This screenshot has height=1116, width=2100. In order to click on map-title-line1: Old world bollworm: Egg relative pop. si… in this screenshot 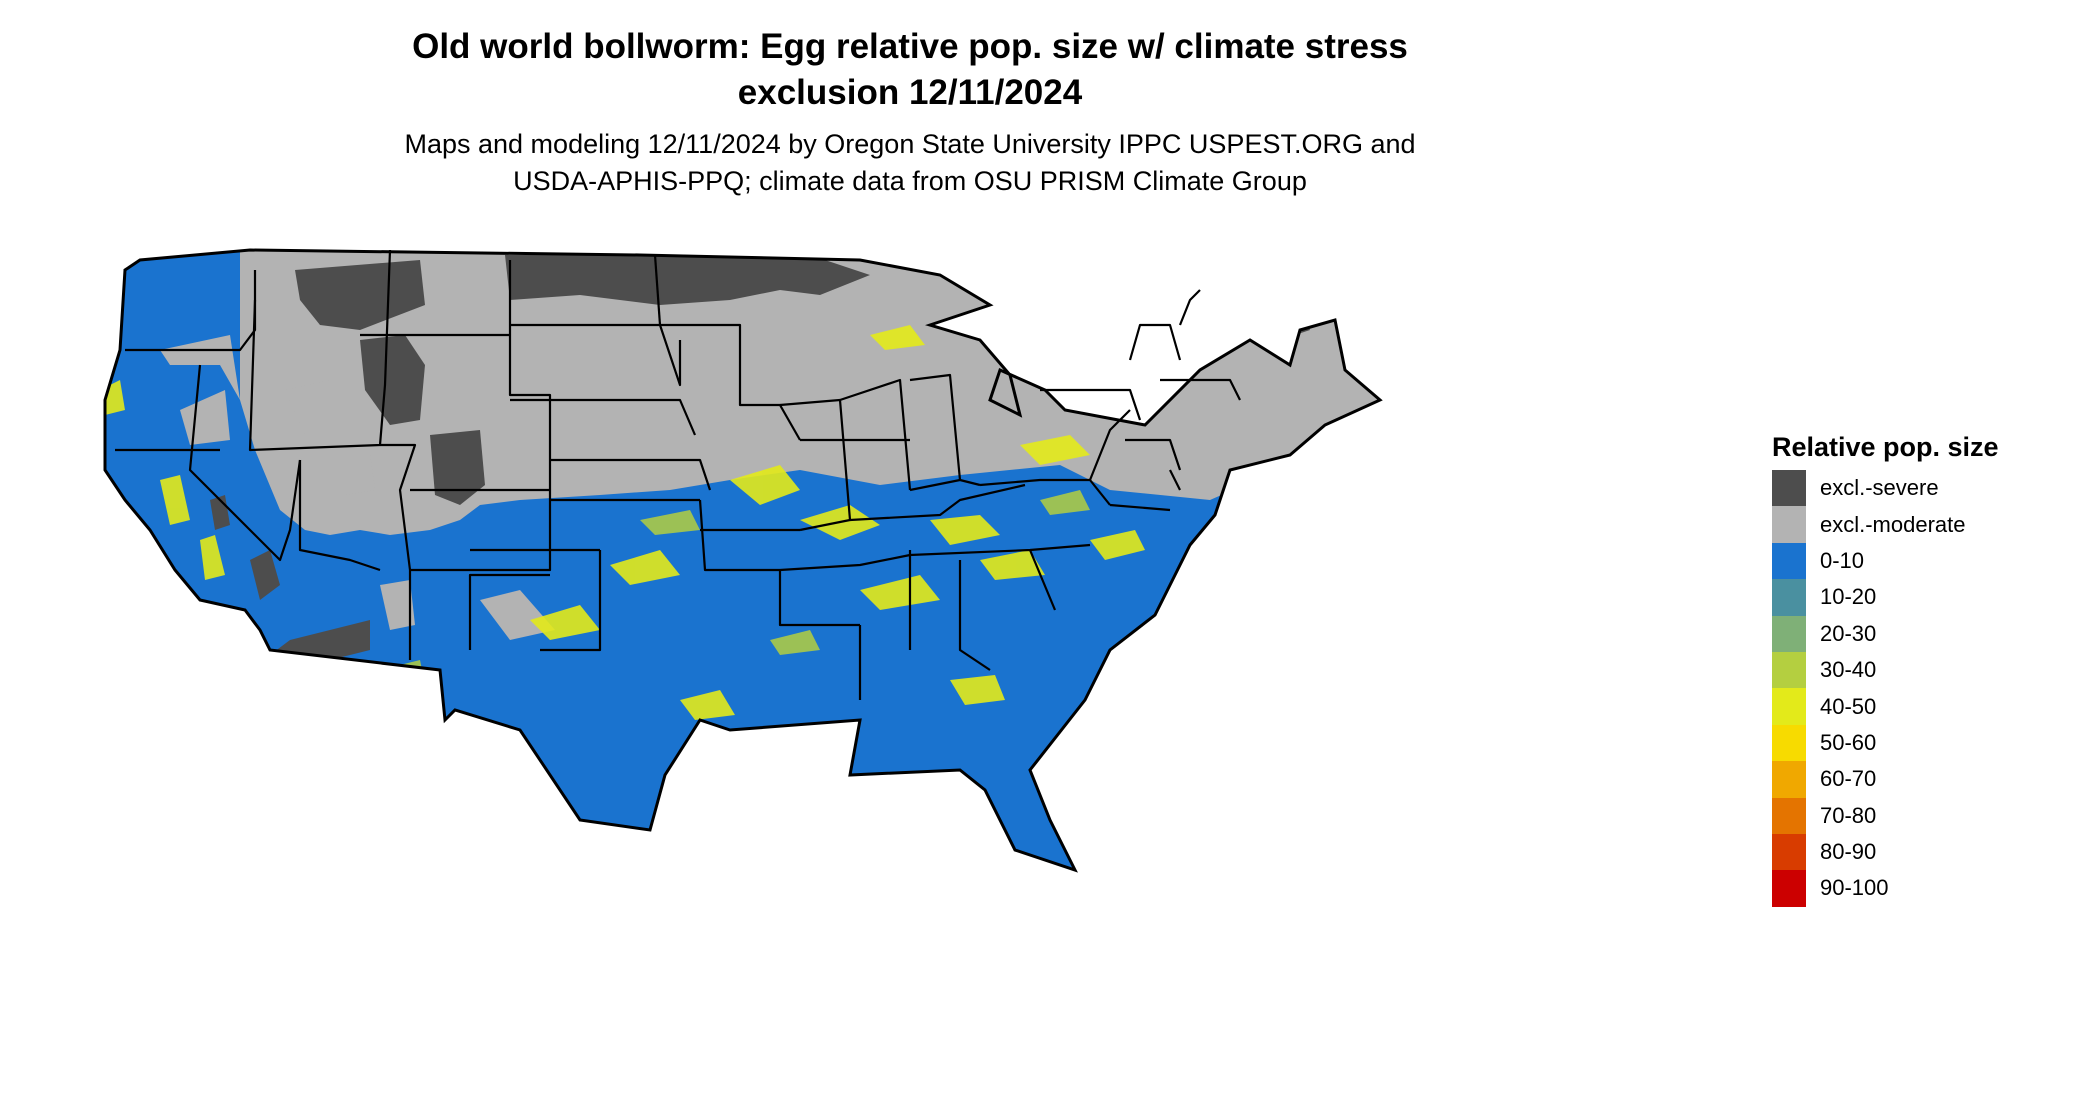, I will do `click(910, 46)`.